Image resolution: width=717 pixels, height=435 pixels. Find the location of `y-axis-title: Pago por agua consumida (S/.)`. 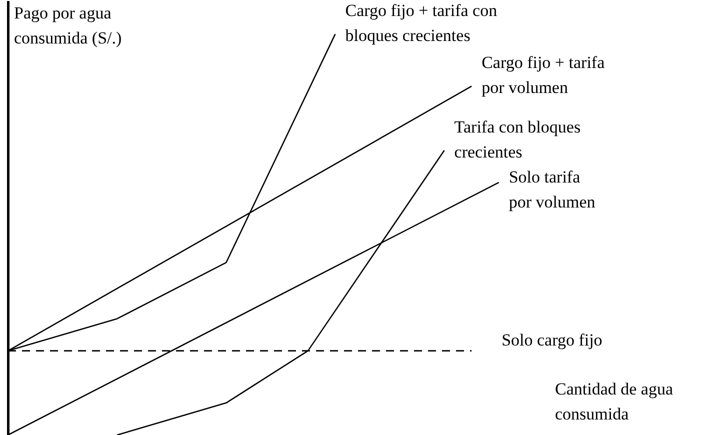

y-axis-title: Pago por agua consumida (S/.) is located at coordinates (68, 25).